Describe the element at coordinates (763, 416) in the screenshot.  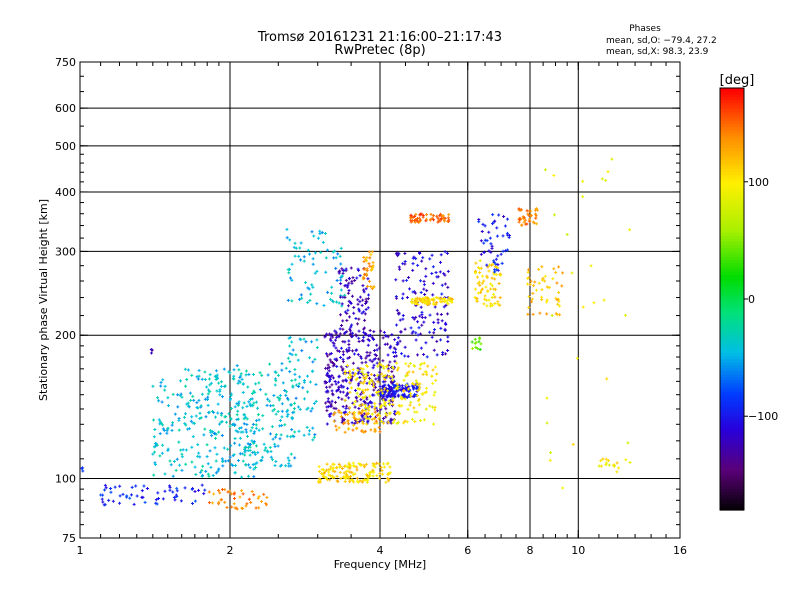
I see `colorbar-tick-label: −100` at that location.